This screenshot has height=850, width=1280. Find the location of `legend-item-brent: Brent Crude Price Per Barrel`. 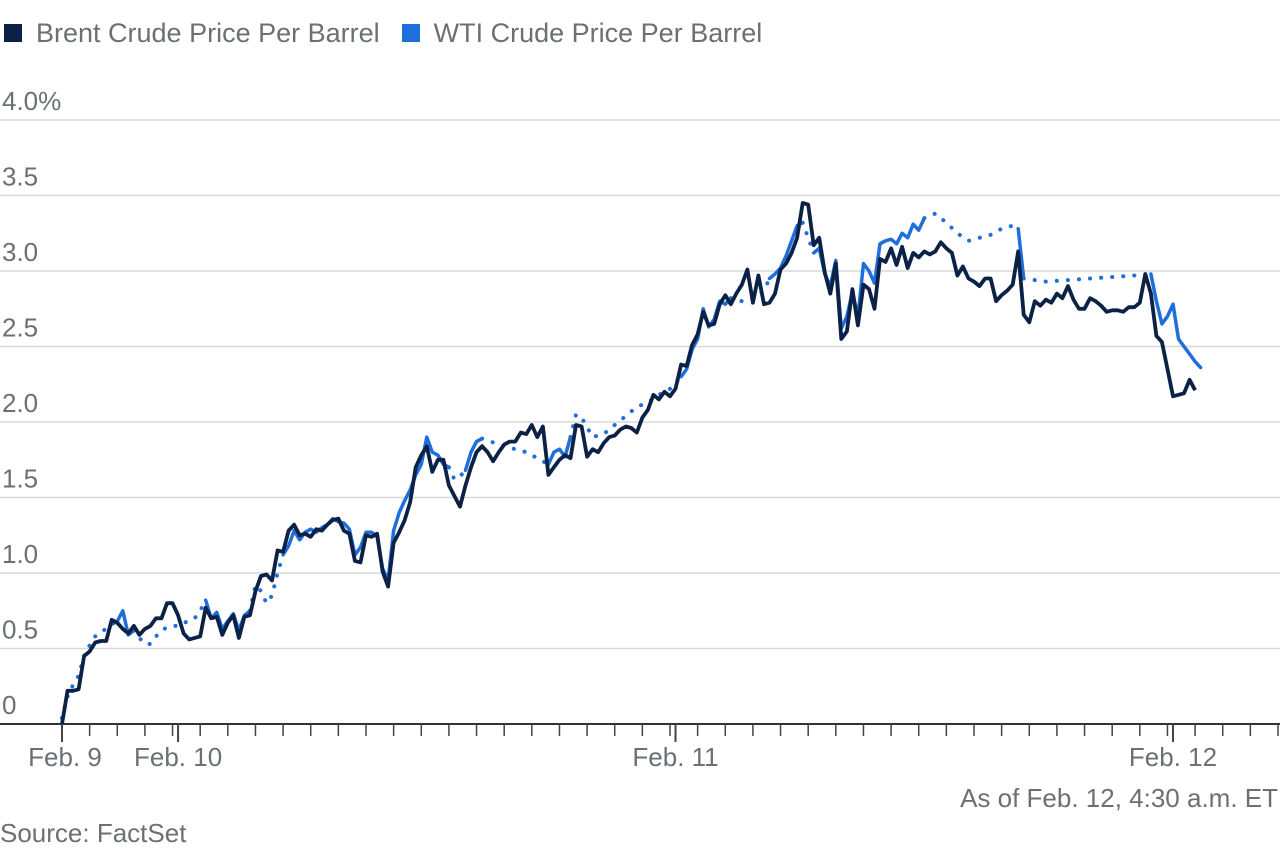

legend-item-brent: Brent Crude Price Per Barrel is located at coordinates (192, 33).